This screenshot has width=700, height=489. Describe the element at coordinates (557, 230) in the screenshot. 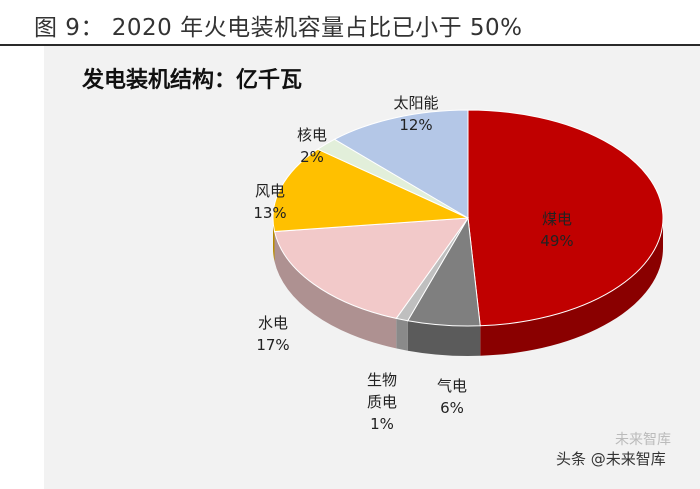

I see `label-coal: 煤电 49%` at that location.